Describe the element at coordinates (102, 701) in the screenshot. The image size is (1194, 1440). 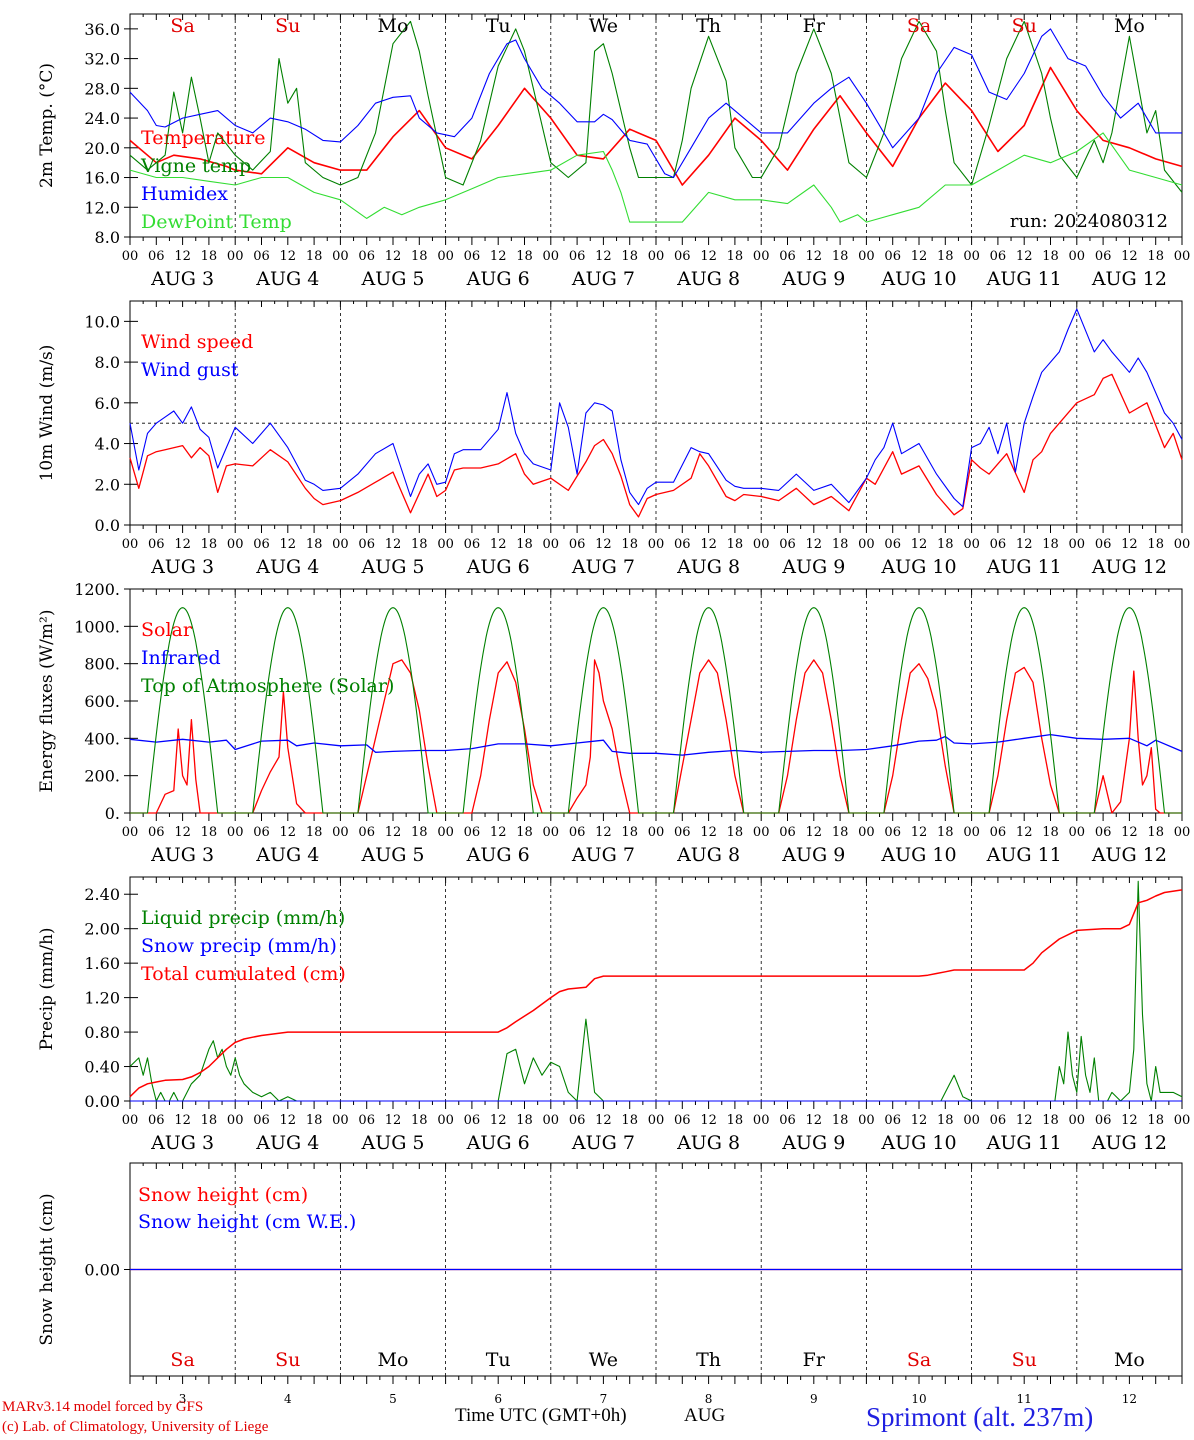
I see `y-tick-label: 600.` at that location.